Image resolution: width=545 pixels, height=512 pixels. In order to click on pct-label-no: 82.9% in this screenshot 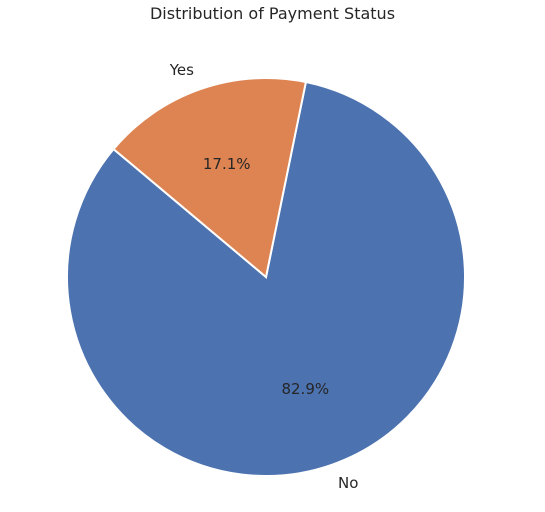, I will do `click(305, 389)`.